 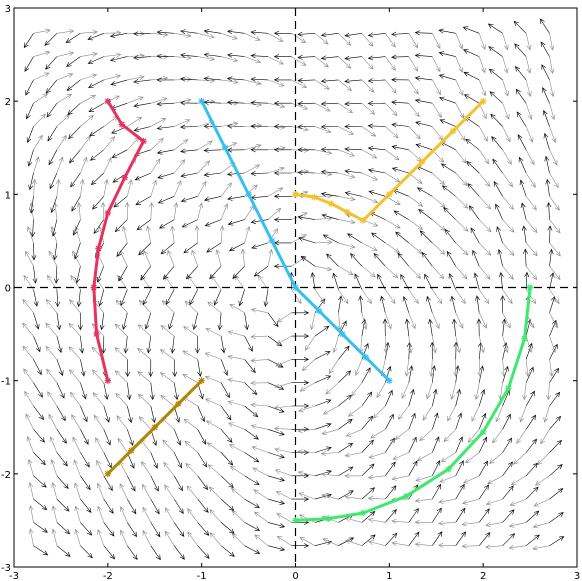 What do you see at coordinates (8, 289) in the screenshot?
I see `y-tick-label: 0` at bounding box center [8, 289].